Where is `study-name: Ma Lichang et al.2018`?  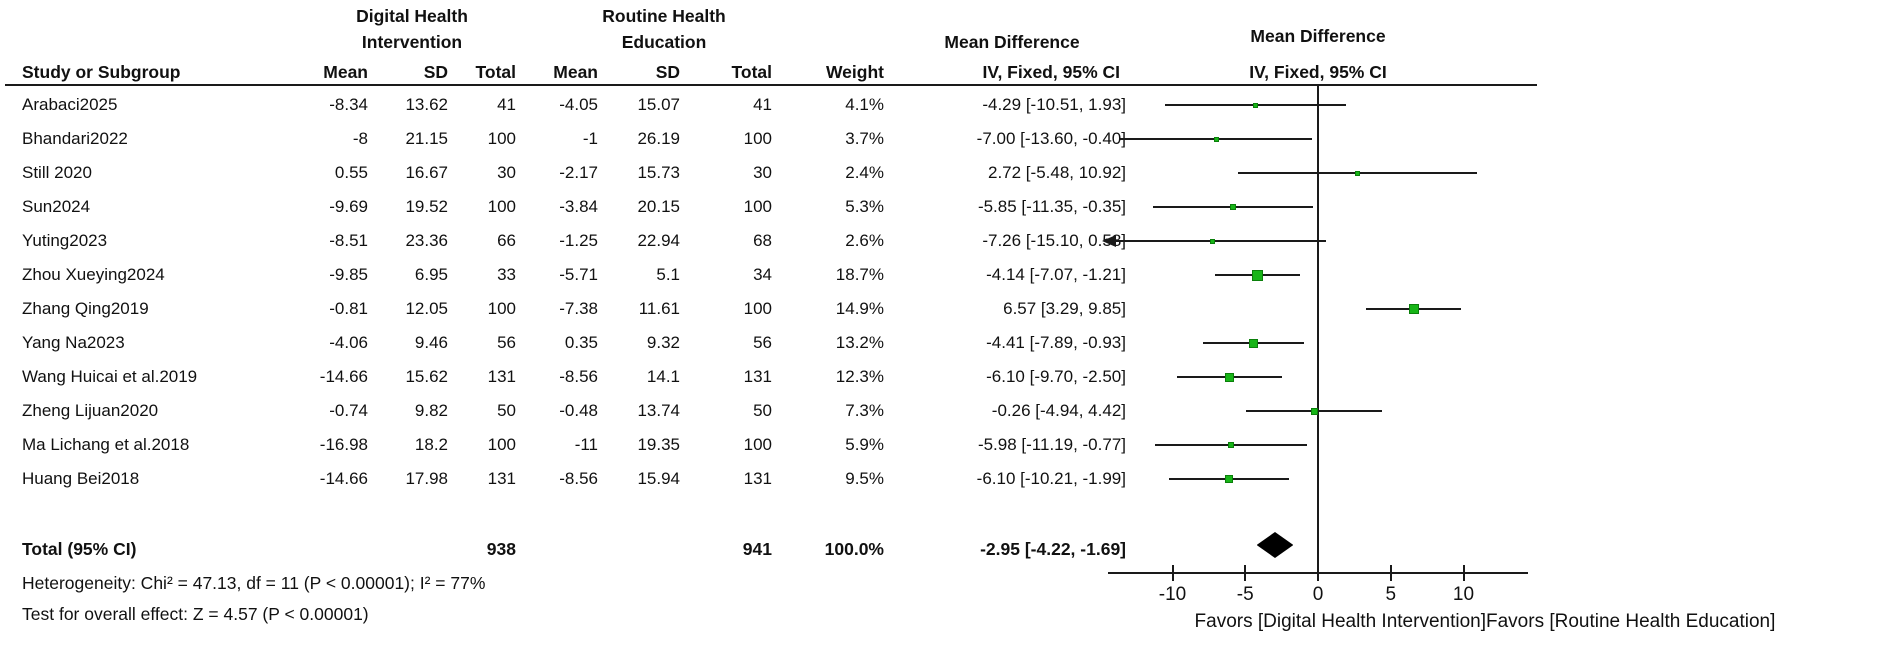
study-name: Ma Lichang et al.2018 is located at coordinates (106, 444).